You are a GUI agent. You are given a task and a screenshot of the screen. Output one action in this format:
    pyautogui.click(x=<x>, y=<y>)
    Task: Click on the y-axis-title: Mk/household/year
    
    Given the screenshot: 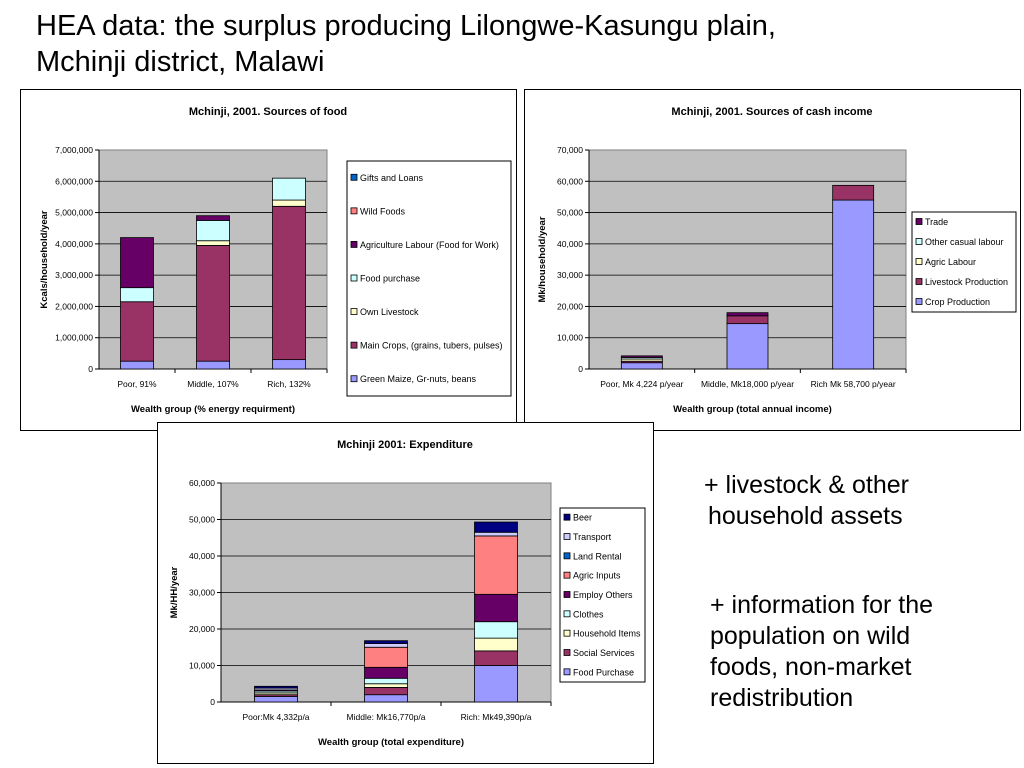 What is the action you would take?
    pyautogui.click(x=542, y=259)
    